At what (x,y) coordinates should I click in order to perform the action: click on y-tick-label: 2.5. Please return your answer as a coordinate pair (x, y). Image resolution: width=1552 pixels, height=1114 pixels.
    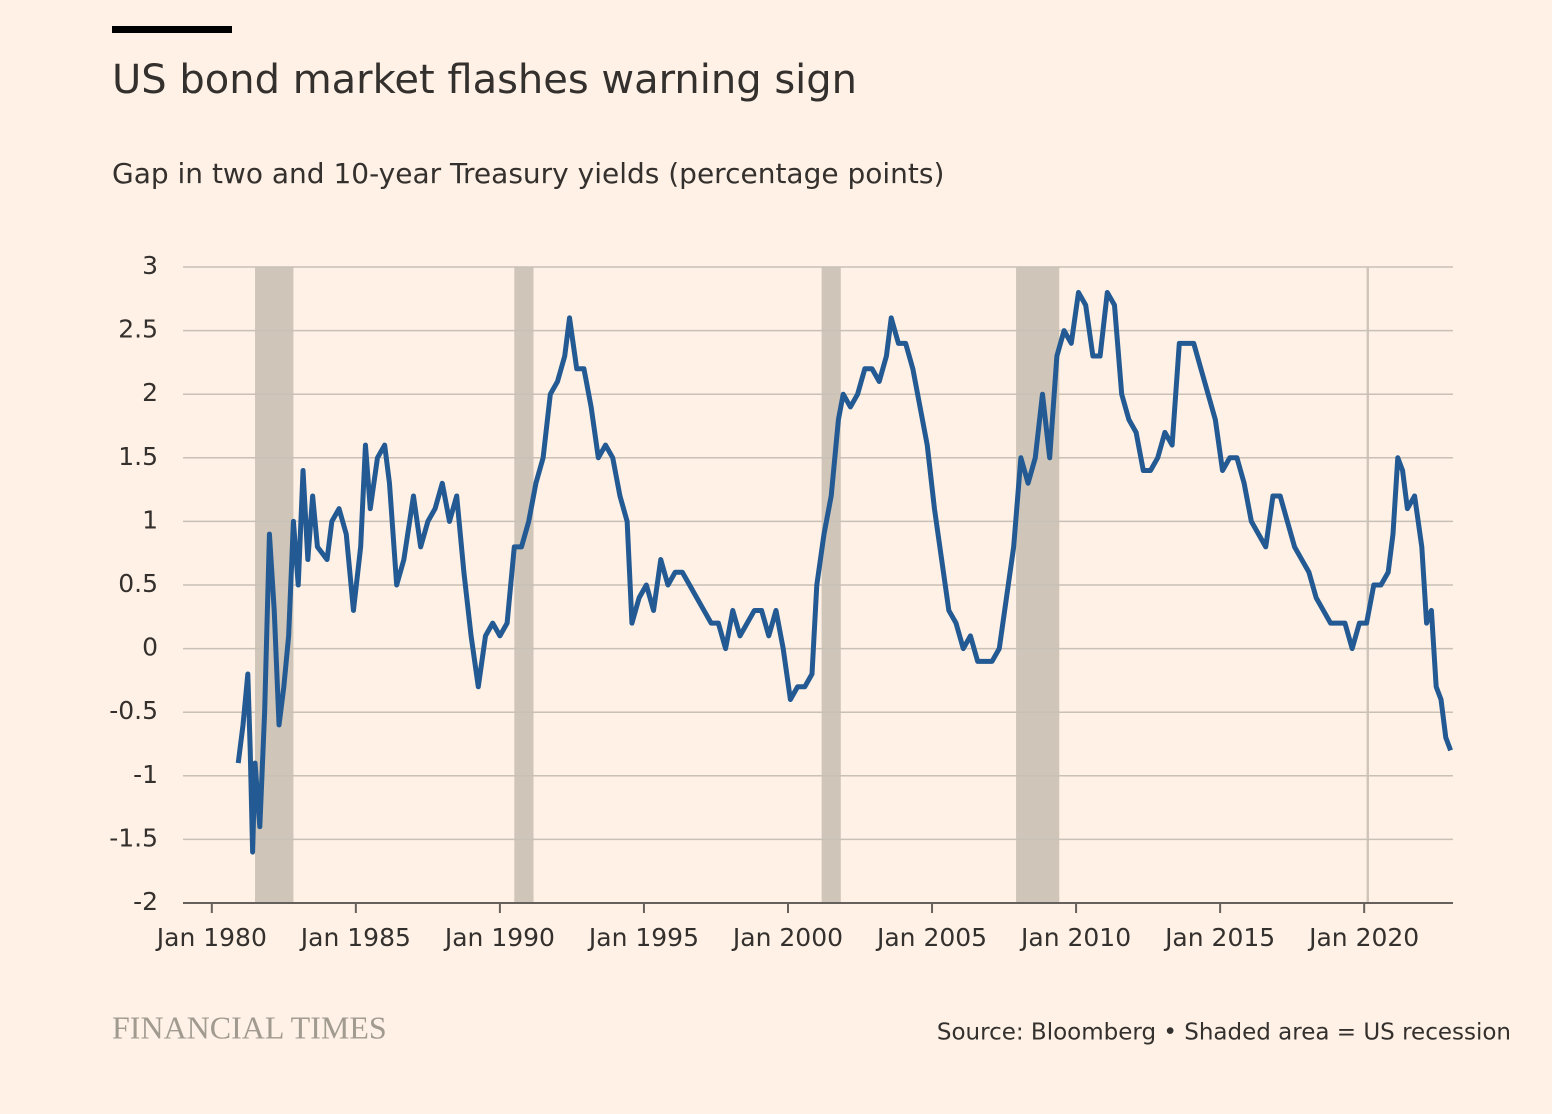
    Looking at the image, I should click on (138, 329).